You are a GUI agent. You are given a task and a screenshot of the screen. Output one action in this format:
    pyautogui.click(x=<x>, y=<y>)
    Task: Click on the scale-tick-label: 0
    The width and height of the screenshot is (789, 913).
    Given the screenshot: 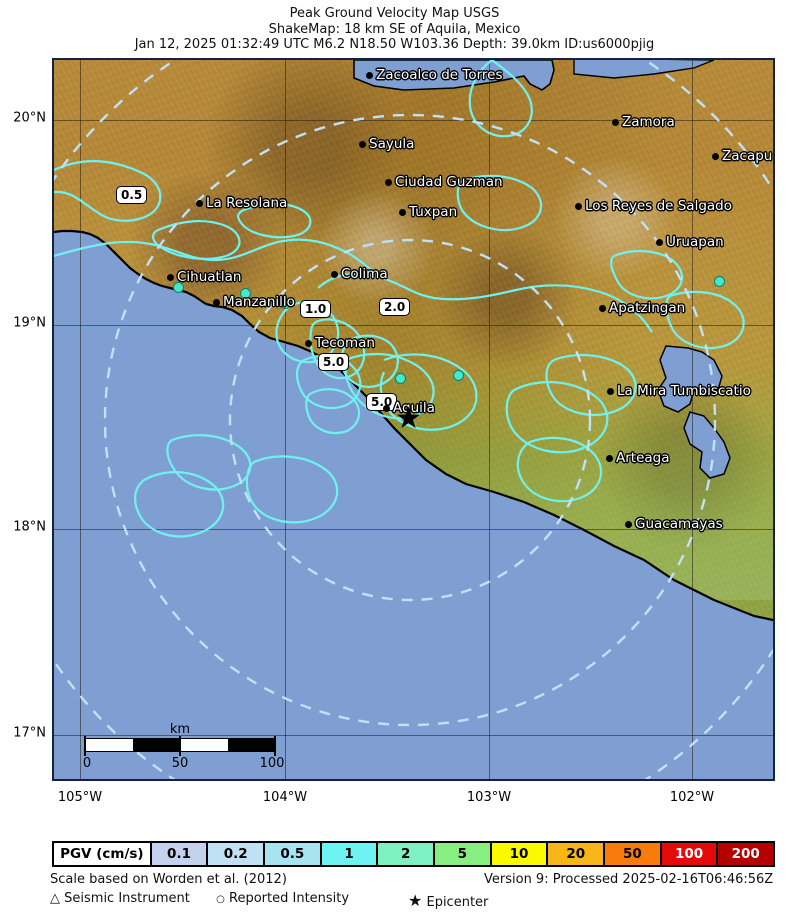 What is the action you would take?
    pyautogui.click(x=87, y=763)
    